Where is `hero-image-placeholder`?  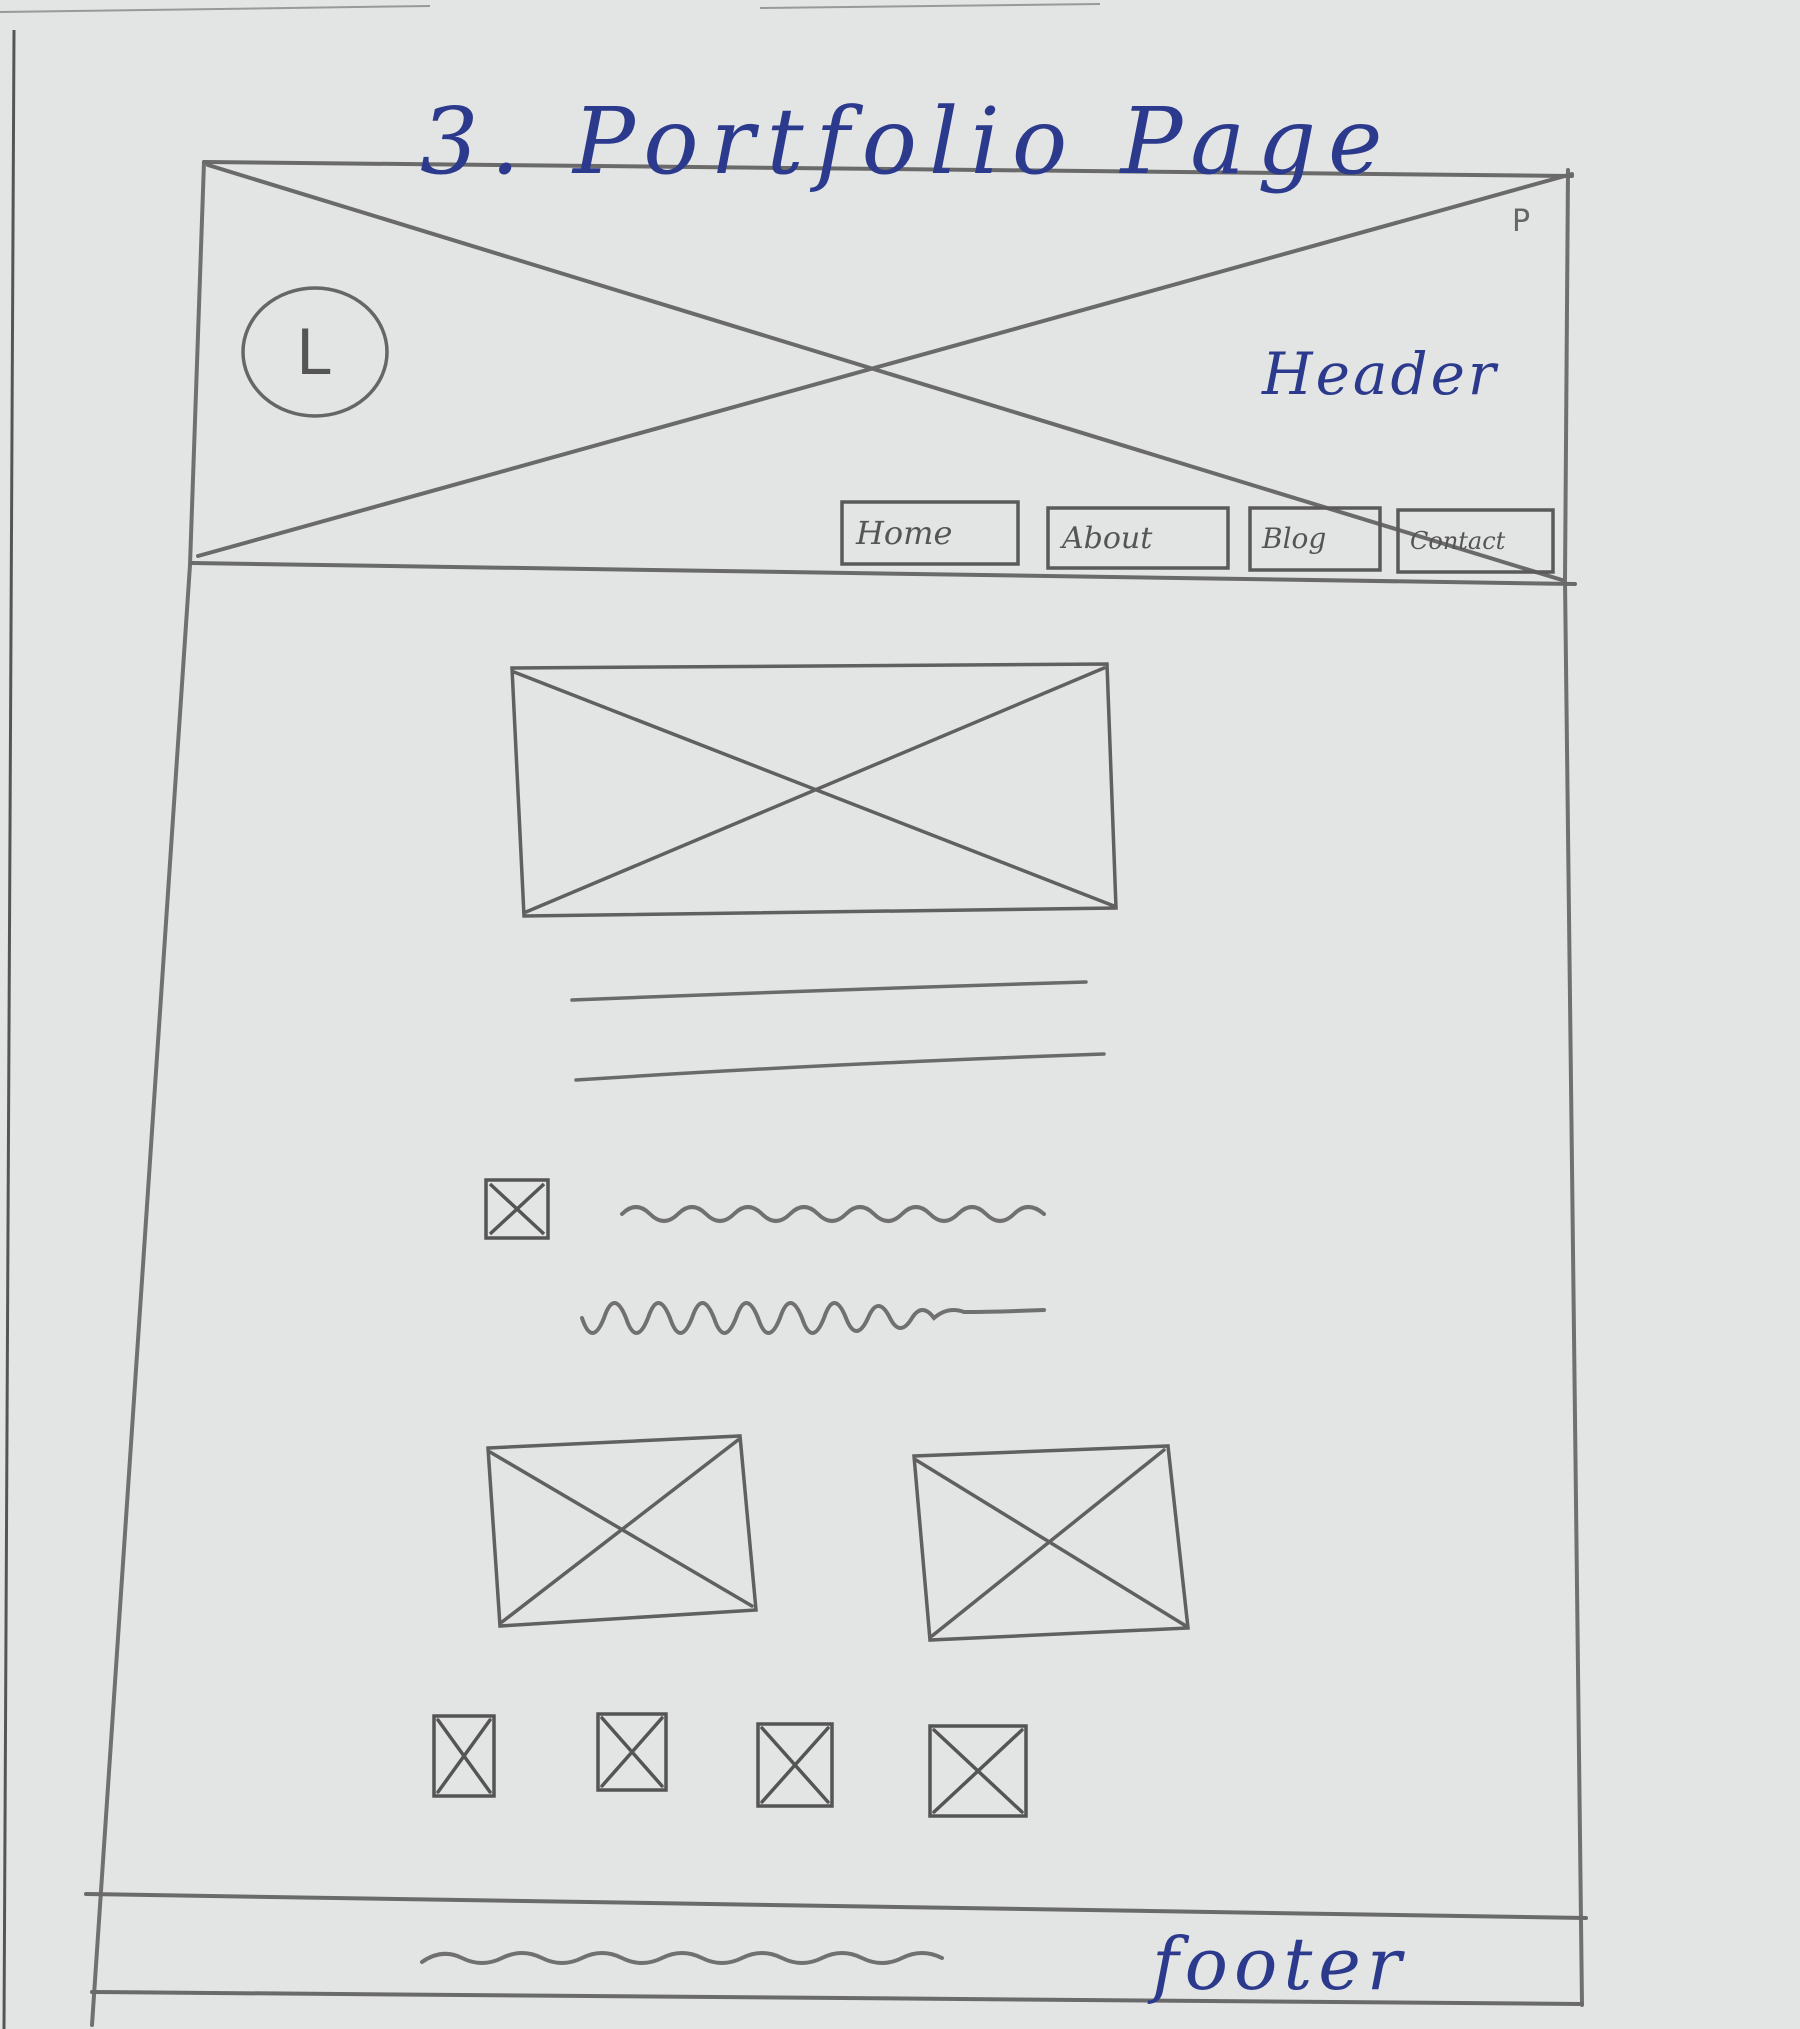
hero-image-placeholder is located at coordinates (814, 790).